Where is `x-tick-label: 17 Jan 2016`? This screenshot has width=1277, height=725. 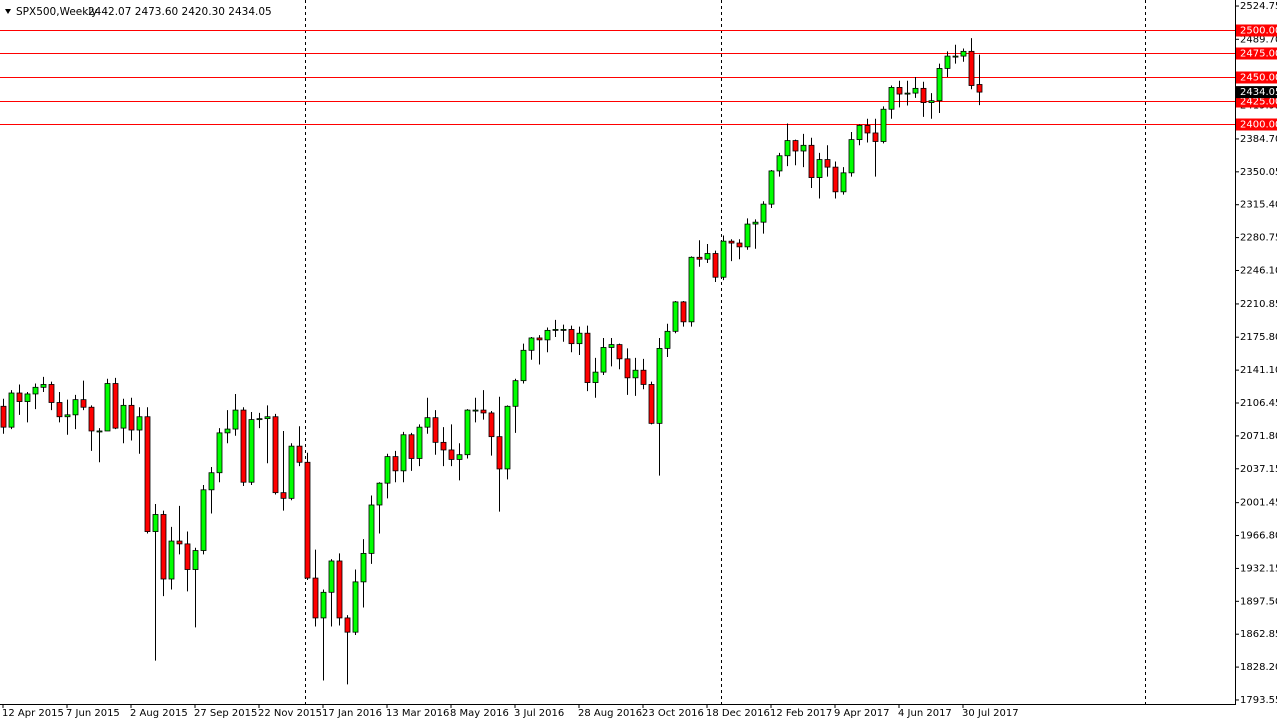 x-tick-label: 17 Jan 2016 is located at coordinates (352, 713).